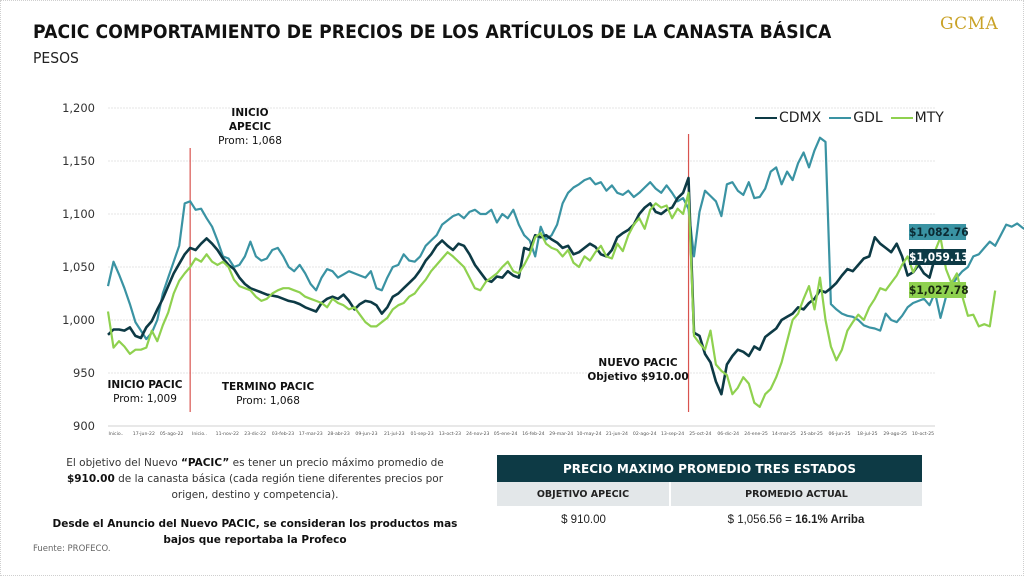 This screenshot has width=1024, height=576. What do you see at coordinates (901, 118) in the screenshot?
I see `legend-swatch-mty` at bounding box center [901, 118].